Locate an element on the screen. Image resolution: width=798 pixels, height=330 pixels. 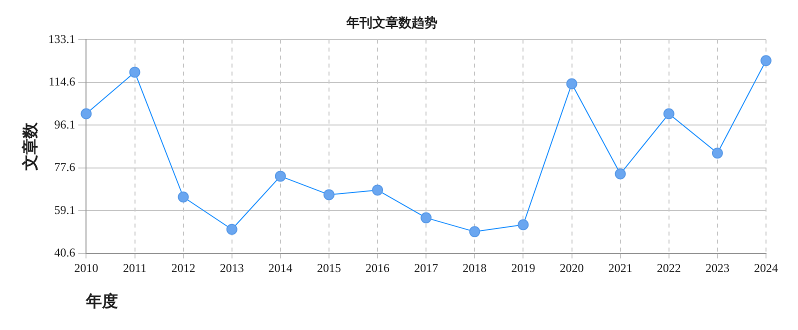
x-tick-label: 2014 is located at coordinates (280, 267).